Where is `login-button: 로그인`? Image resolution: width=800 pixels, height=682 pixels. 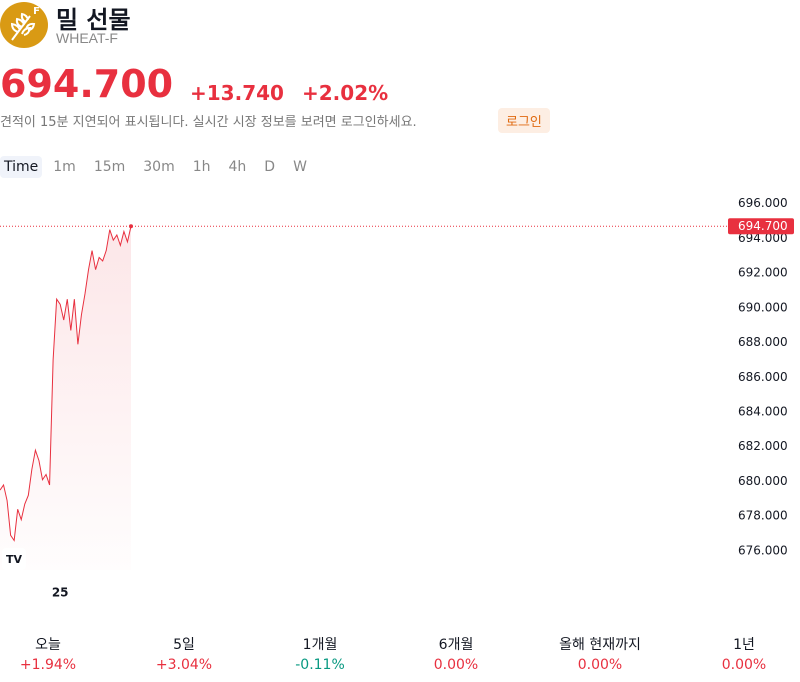
login-button: 로그인 is located at coordinates (524, 120).